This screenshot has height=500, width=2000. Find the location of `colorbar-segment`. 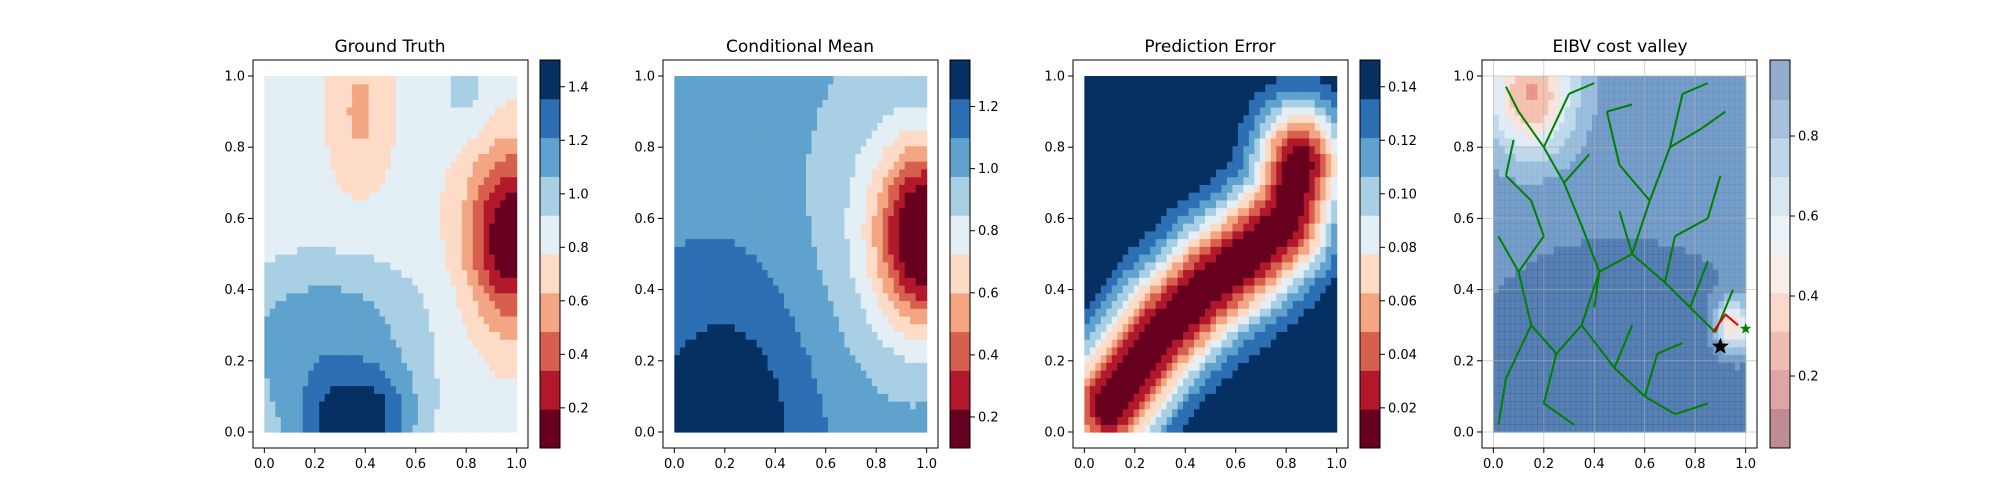

colorbar-segment is located at coordinates (960, 196).